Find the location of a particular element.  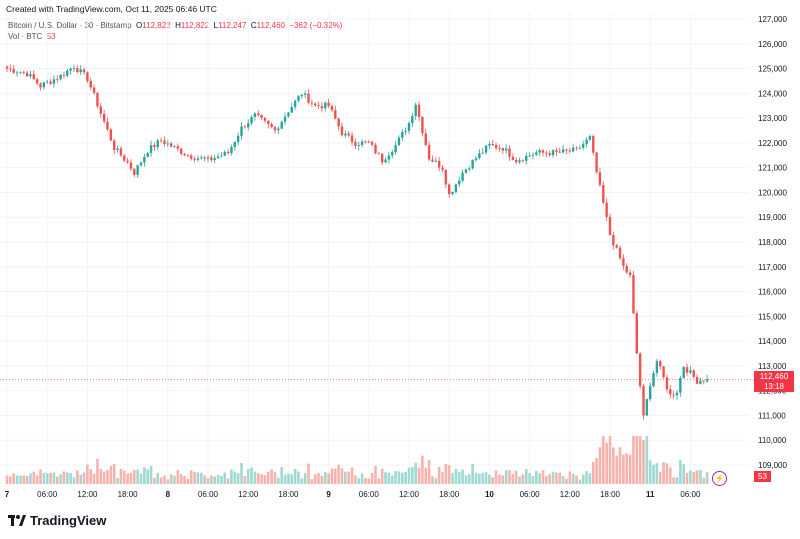

volume-tag: 53 is located at coordinates (762, 476).